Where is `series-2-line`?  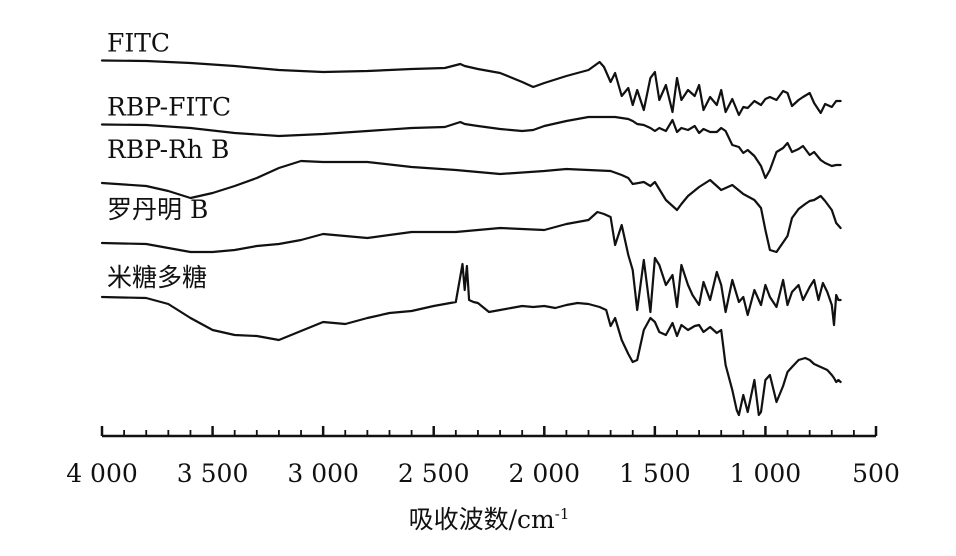
series-2-line is located at coordinates (471, 206).